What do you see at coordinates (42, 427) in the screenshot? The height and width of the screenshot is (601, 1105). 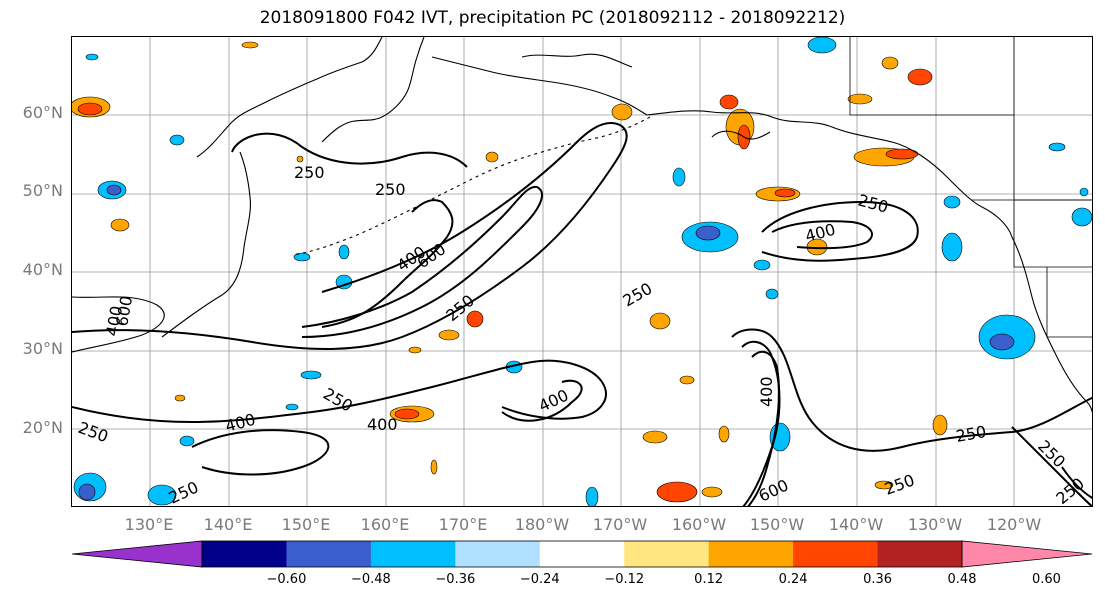 I see `lat-label-20n: 20°N` at bounding box center [42, 427].